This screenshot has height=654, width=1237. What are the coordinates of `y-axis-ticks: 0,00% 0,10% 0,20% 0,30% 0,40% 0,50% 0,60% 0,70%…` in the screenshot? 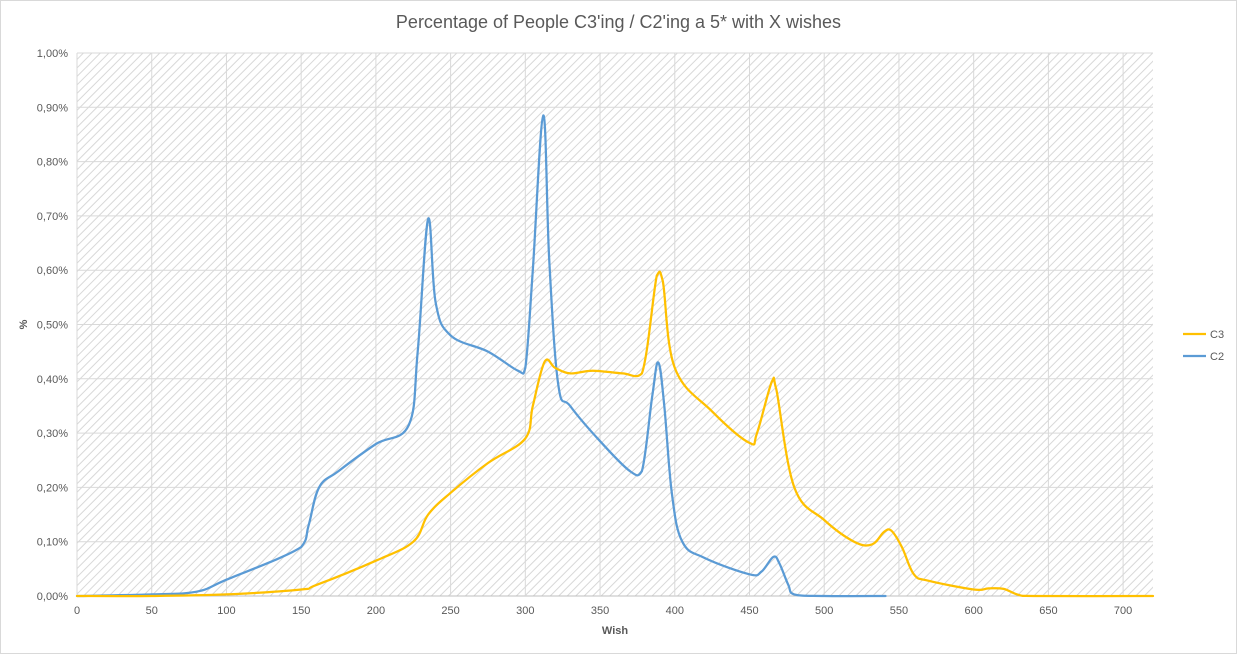 It's located at (52, 325).